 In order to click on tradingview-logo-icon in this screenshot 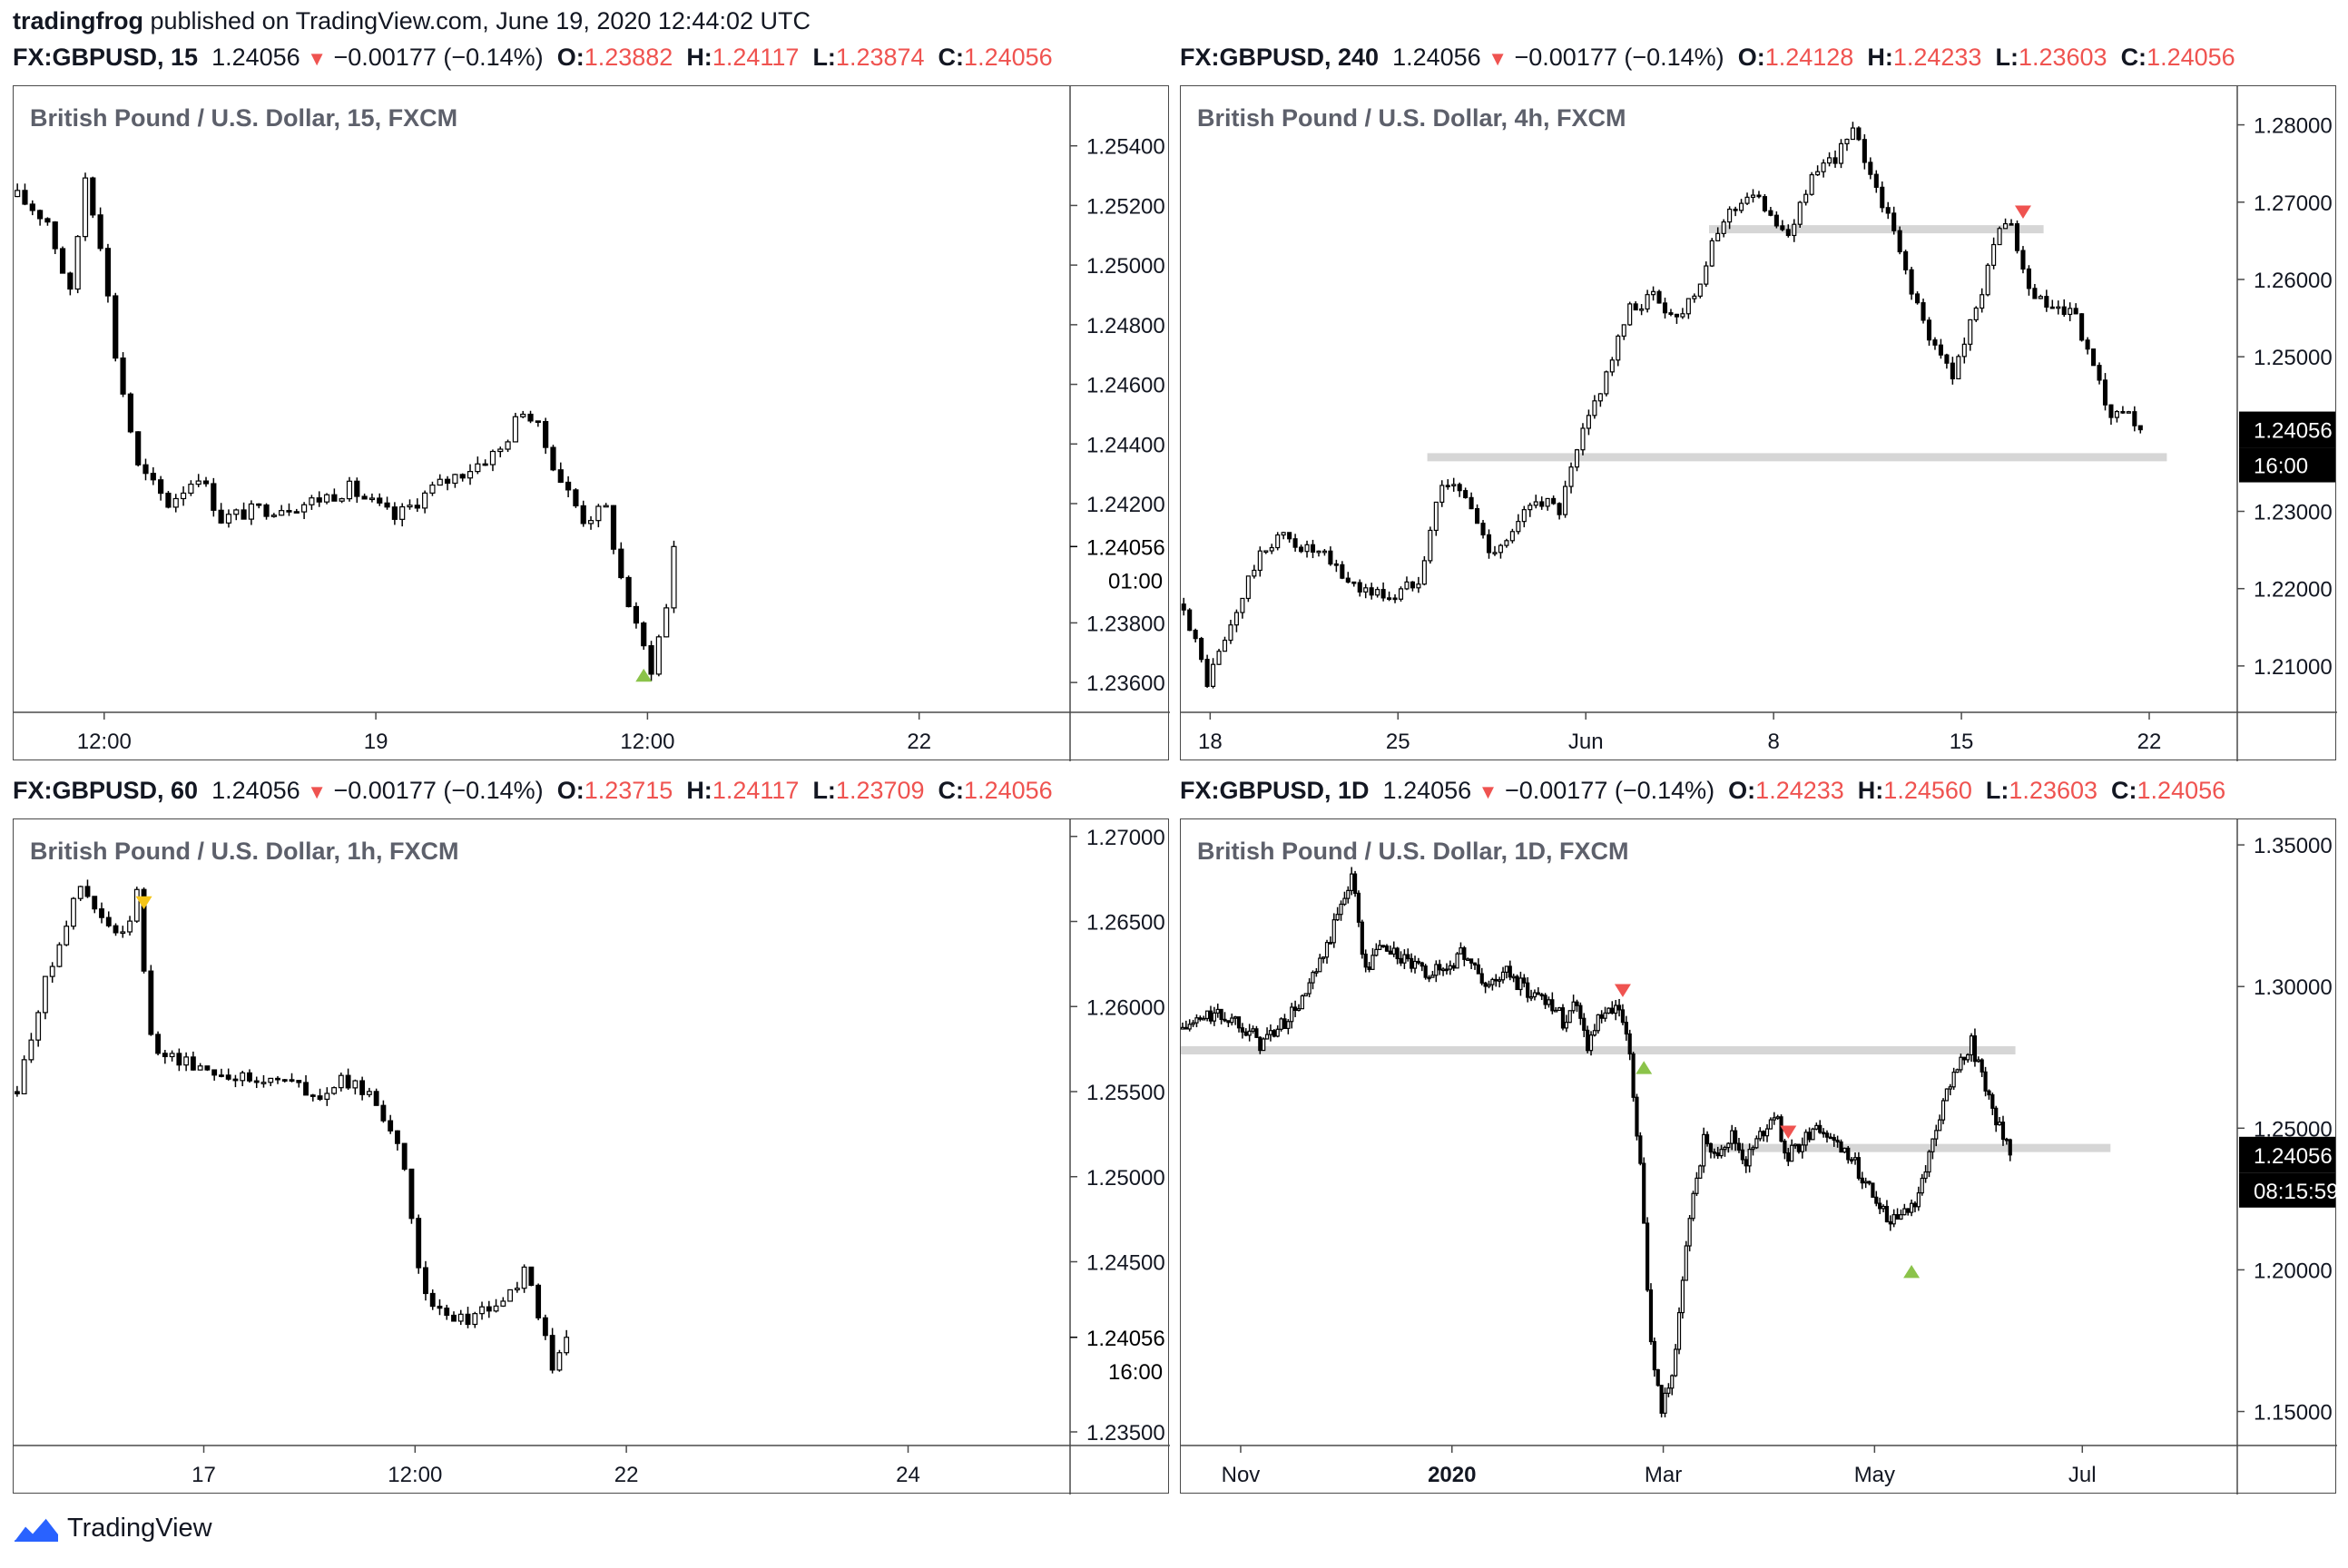, I will do `click(36, 1529)`.